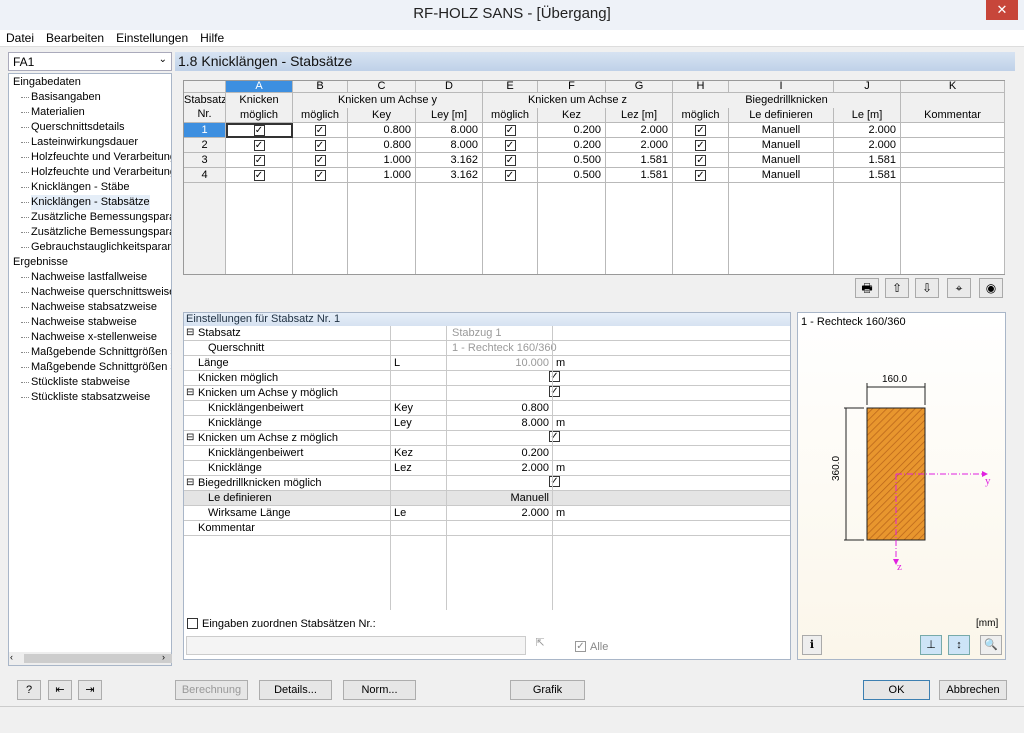 This screenshot has height=733, width=1024. What do you see at coordinates (75, 187) in the screenshot?
I see `tree-item: Knicklängen - Stäbe` at bounding box center [75, 187].